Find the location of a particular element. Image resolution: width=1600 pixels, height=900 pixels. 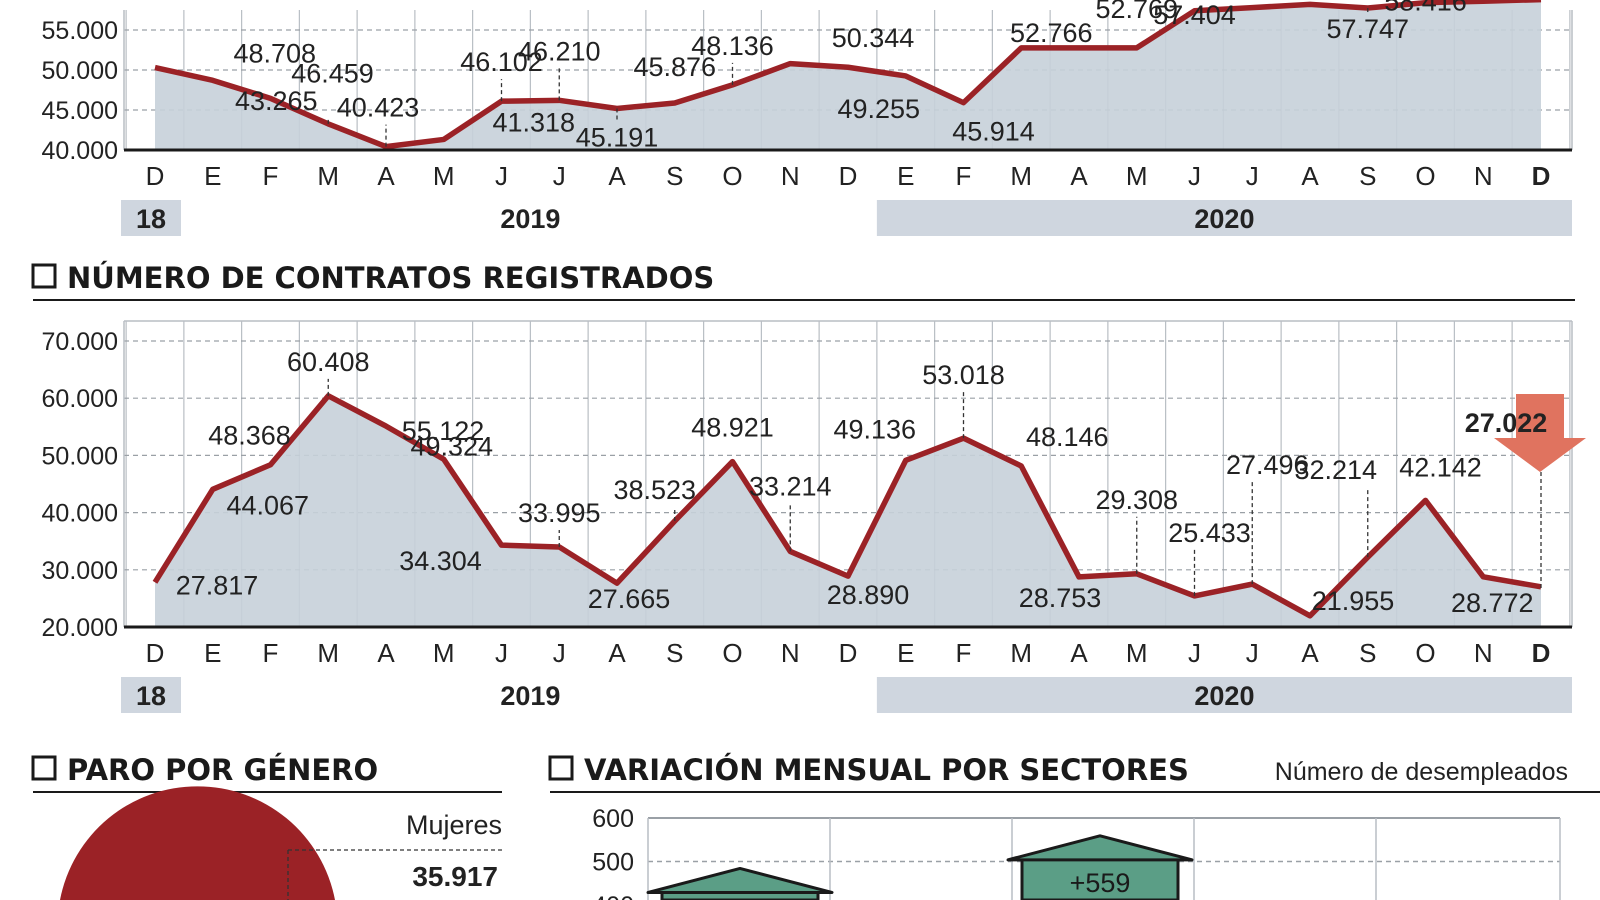

y-tick-label: 20.000 is located at coordinates (80, 628).